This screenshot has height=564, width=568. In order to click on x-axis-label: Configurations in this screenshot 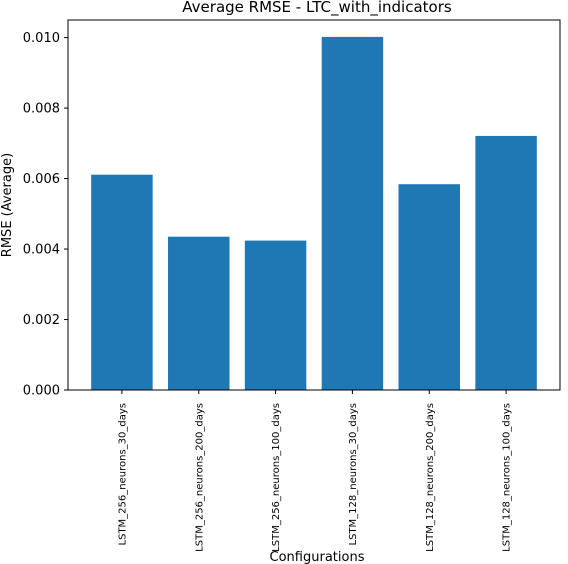, I will do `click(317, 557)`.